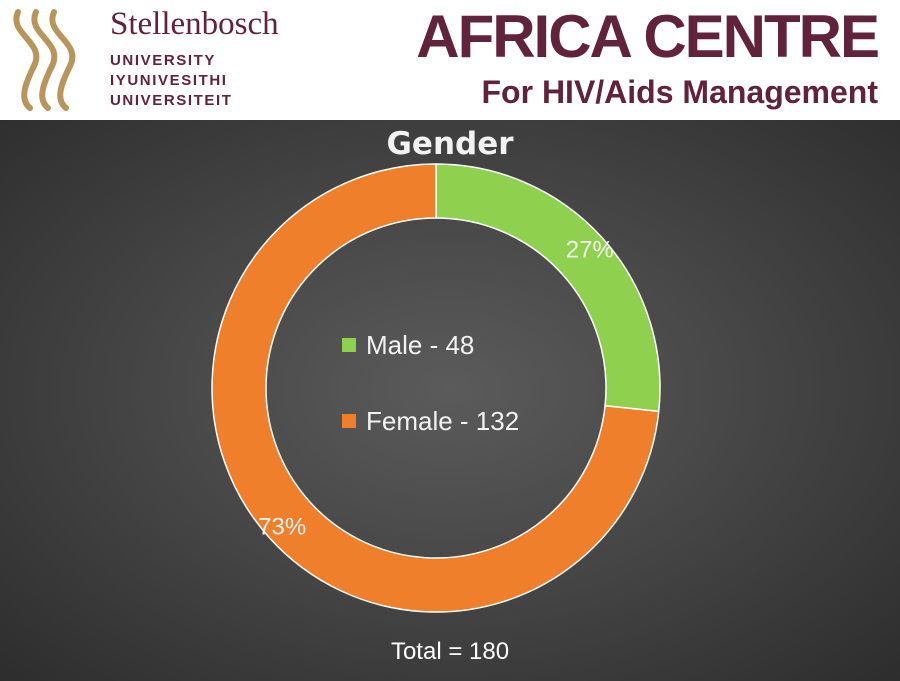 This screenshot has width=900, height=681. Describe the element at coordinates (163, 60) in the screenshot. I see `university-line-english: UNIVERSITY` at that location.